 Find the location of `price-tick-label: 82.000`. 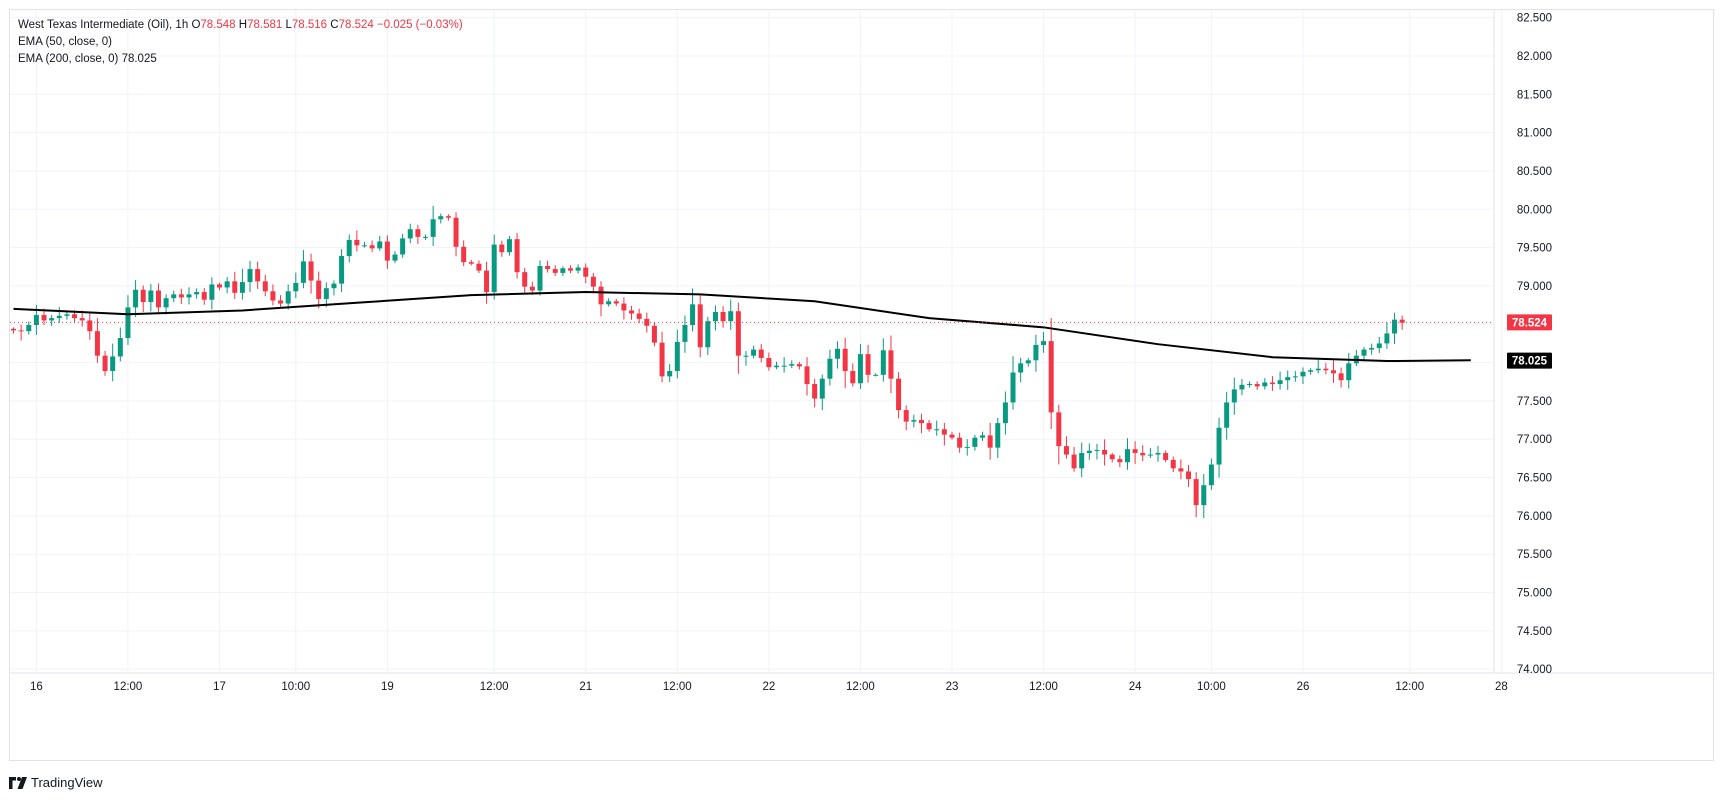

price-tick-label: 82.000 is located at coordinates (1534, 57).